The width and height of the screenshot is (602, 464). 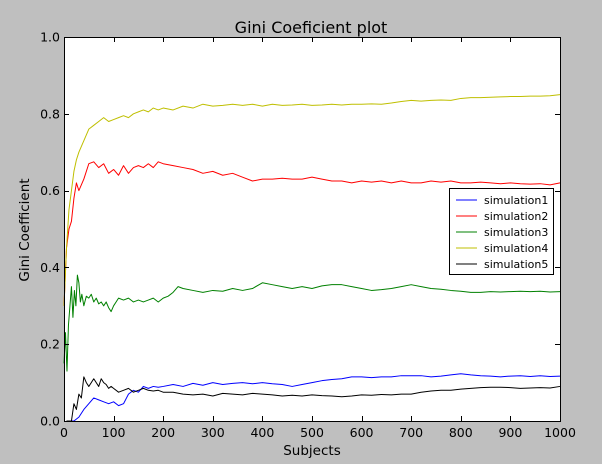 I want to click on x-tick-label: 1000, so click(x=560, y=432).